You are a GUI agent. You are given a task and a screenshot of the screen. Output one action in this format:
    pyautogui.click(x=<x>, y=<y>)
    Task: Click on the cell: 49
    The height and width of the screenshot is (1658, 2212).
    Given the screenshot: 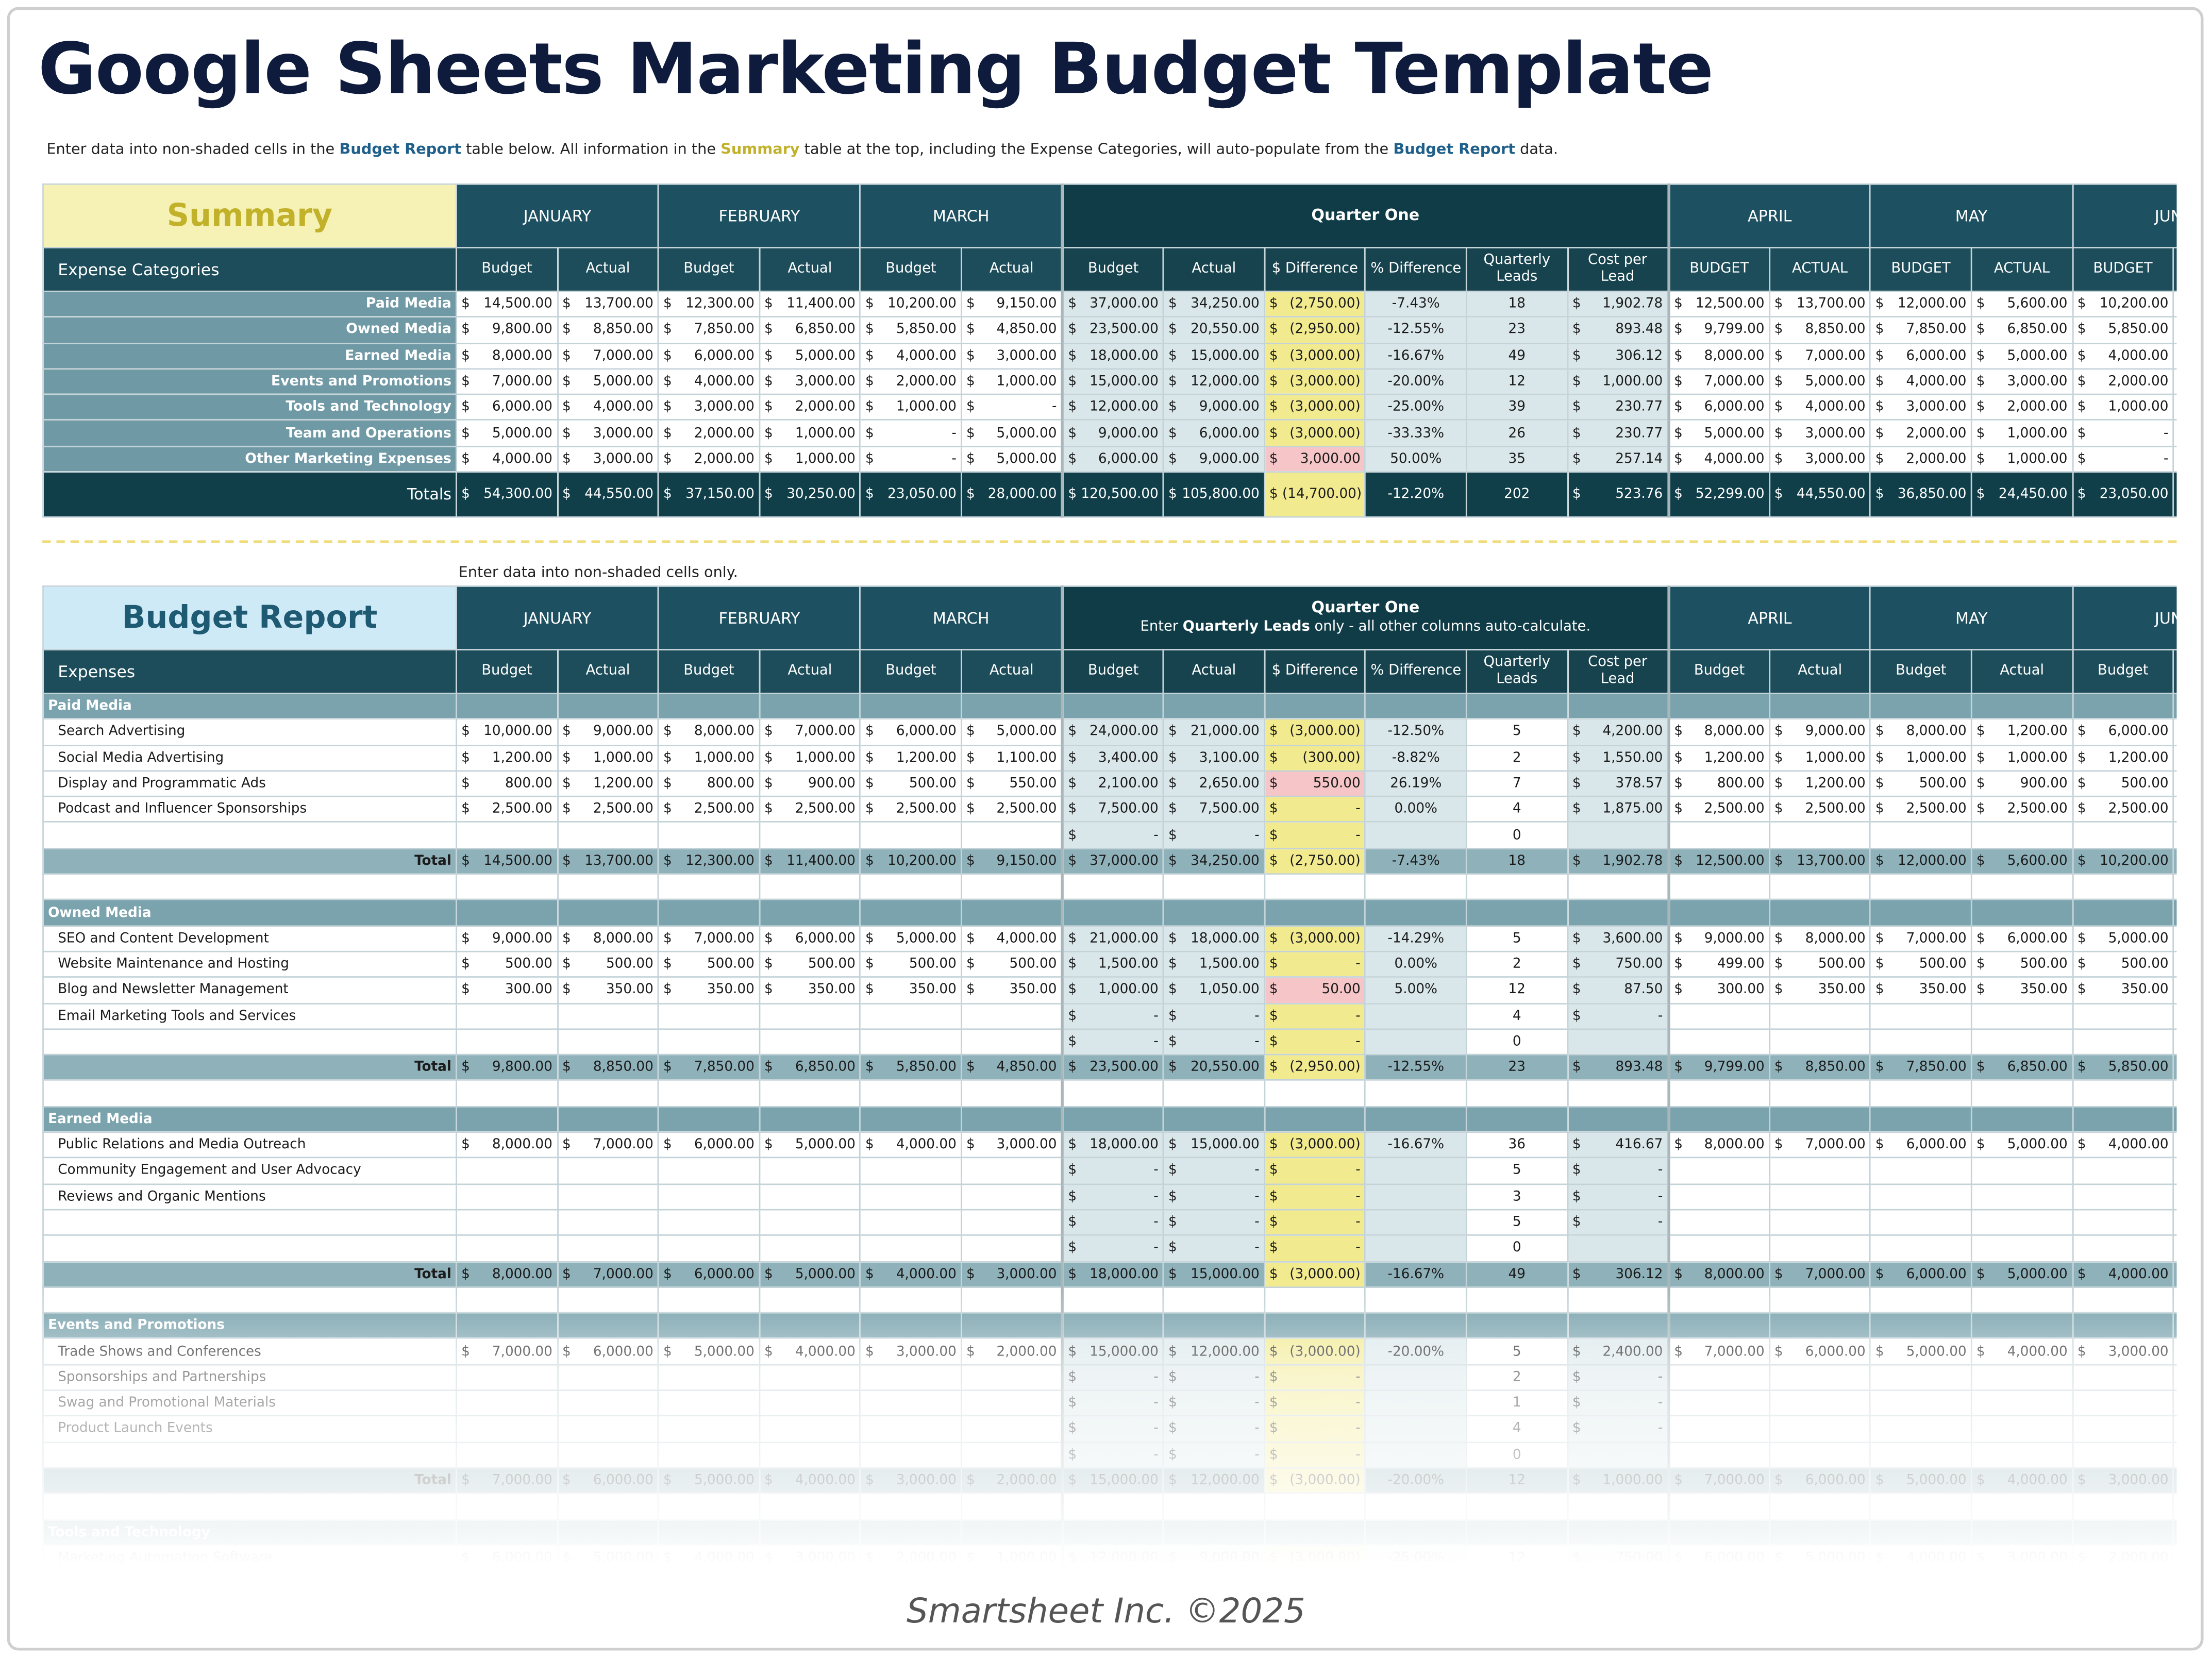 What is the action you would take?
    pyautogui.click(x=1516, y=356)
    